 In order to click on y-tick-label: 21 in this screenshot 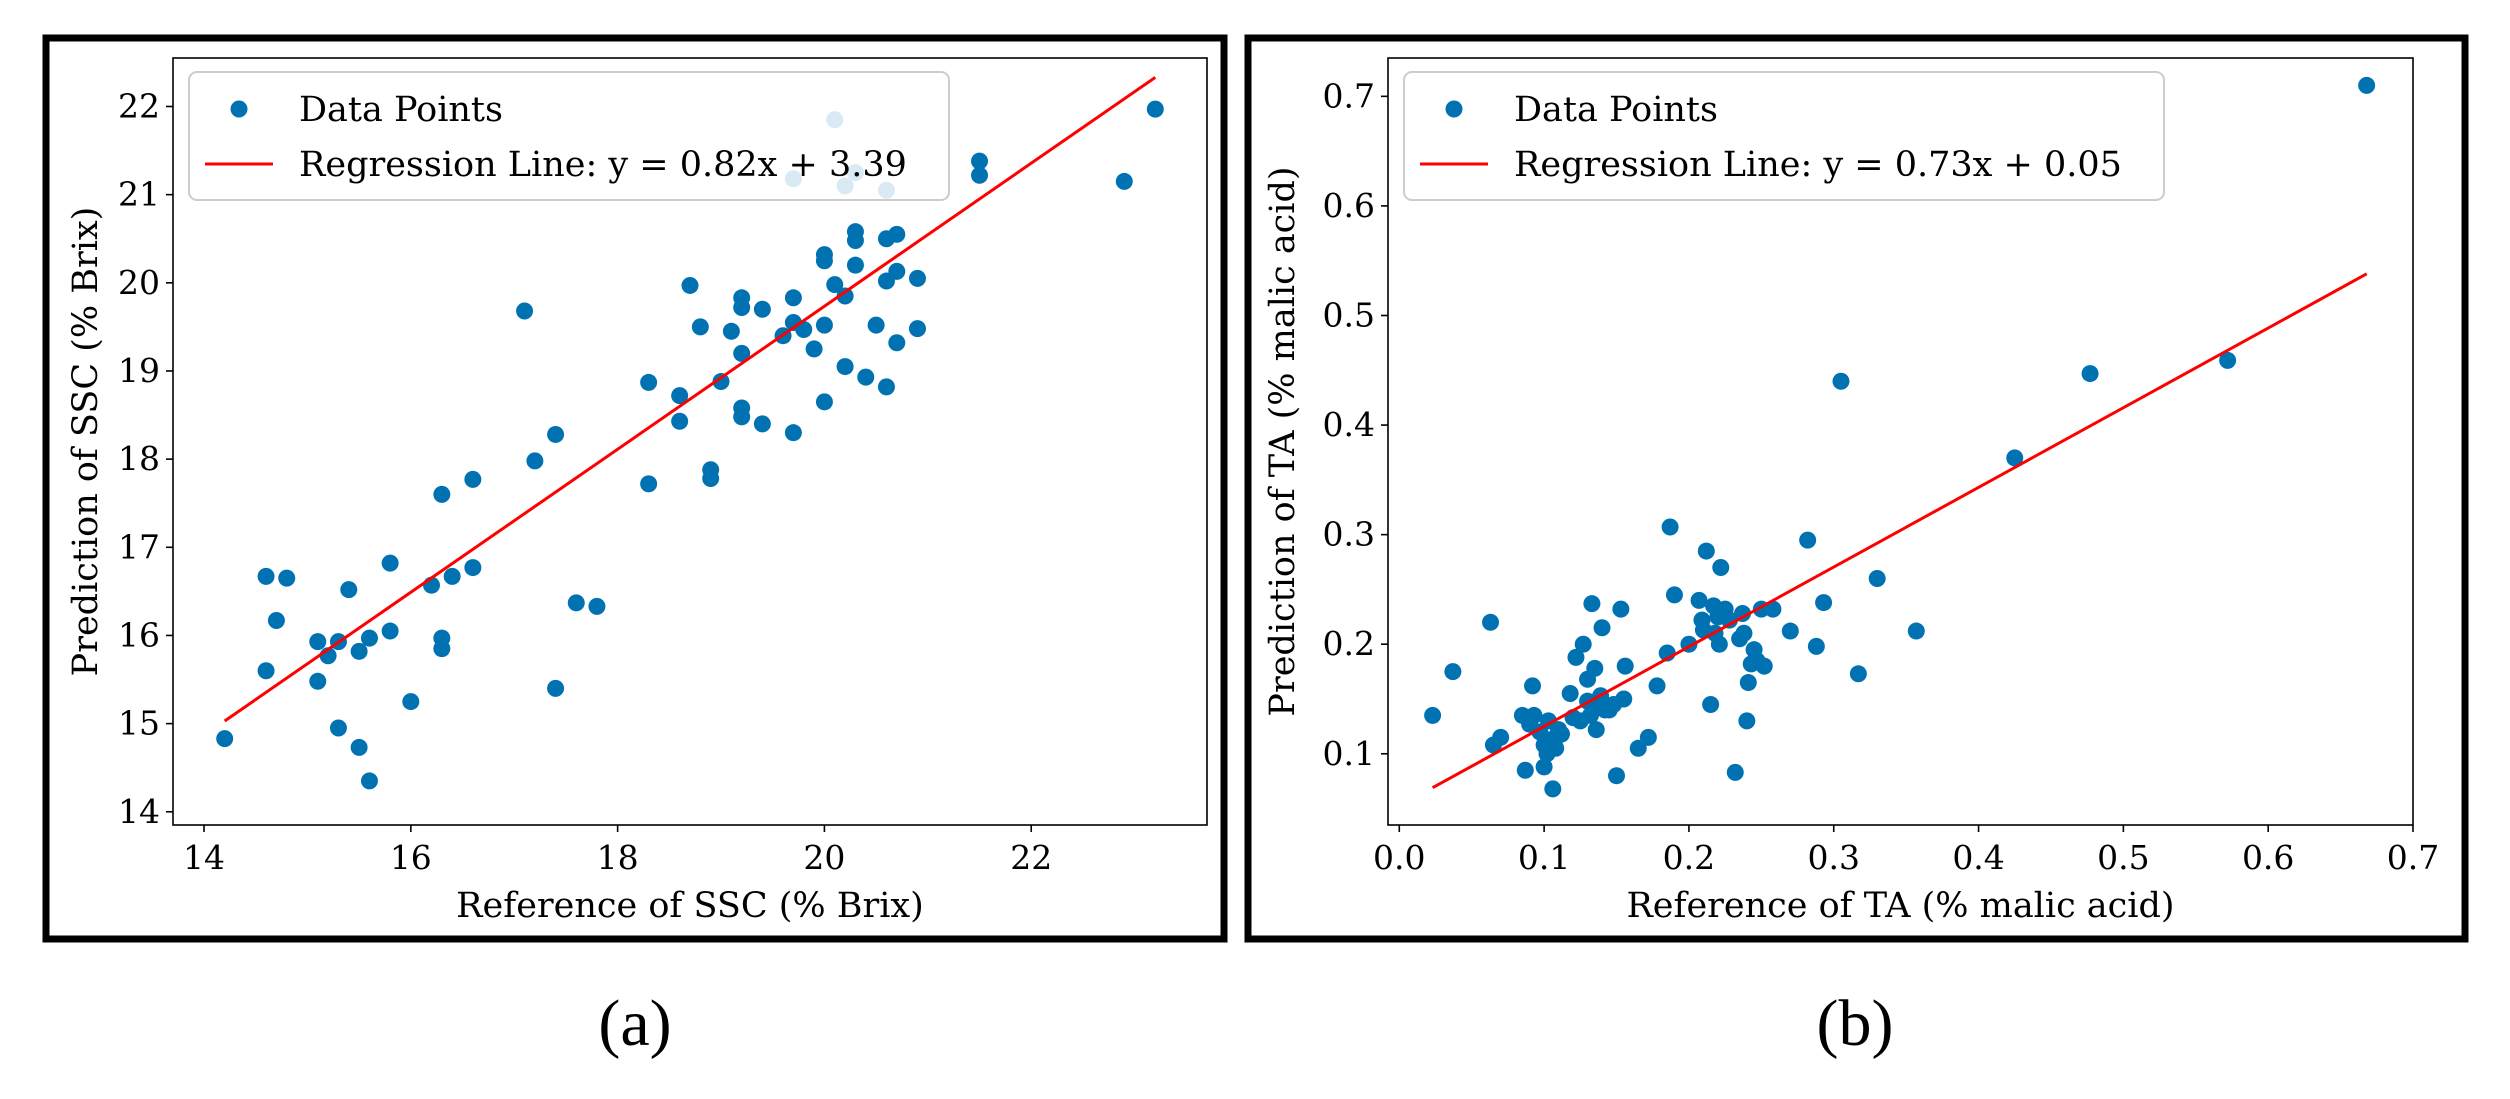, I will do `click(139, 194)`.